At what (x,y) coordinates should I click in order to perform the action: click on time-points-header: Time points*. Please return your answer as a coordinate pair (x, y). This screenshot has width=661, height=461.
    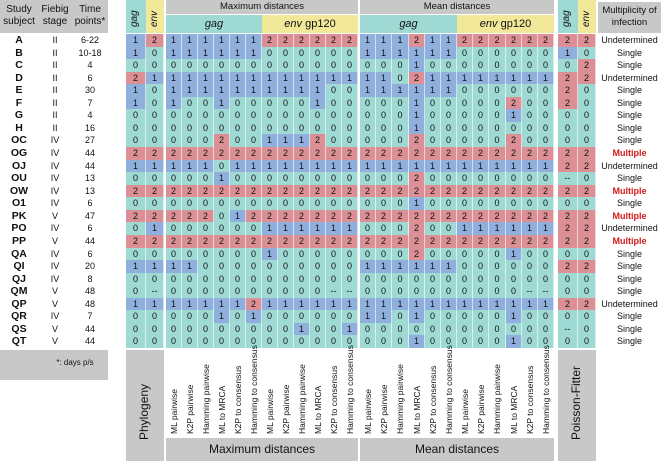
    Looking at the image, I should click on (90, 15).